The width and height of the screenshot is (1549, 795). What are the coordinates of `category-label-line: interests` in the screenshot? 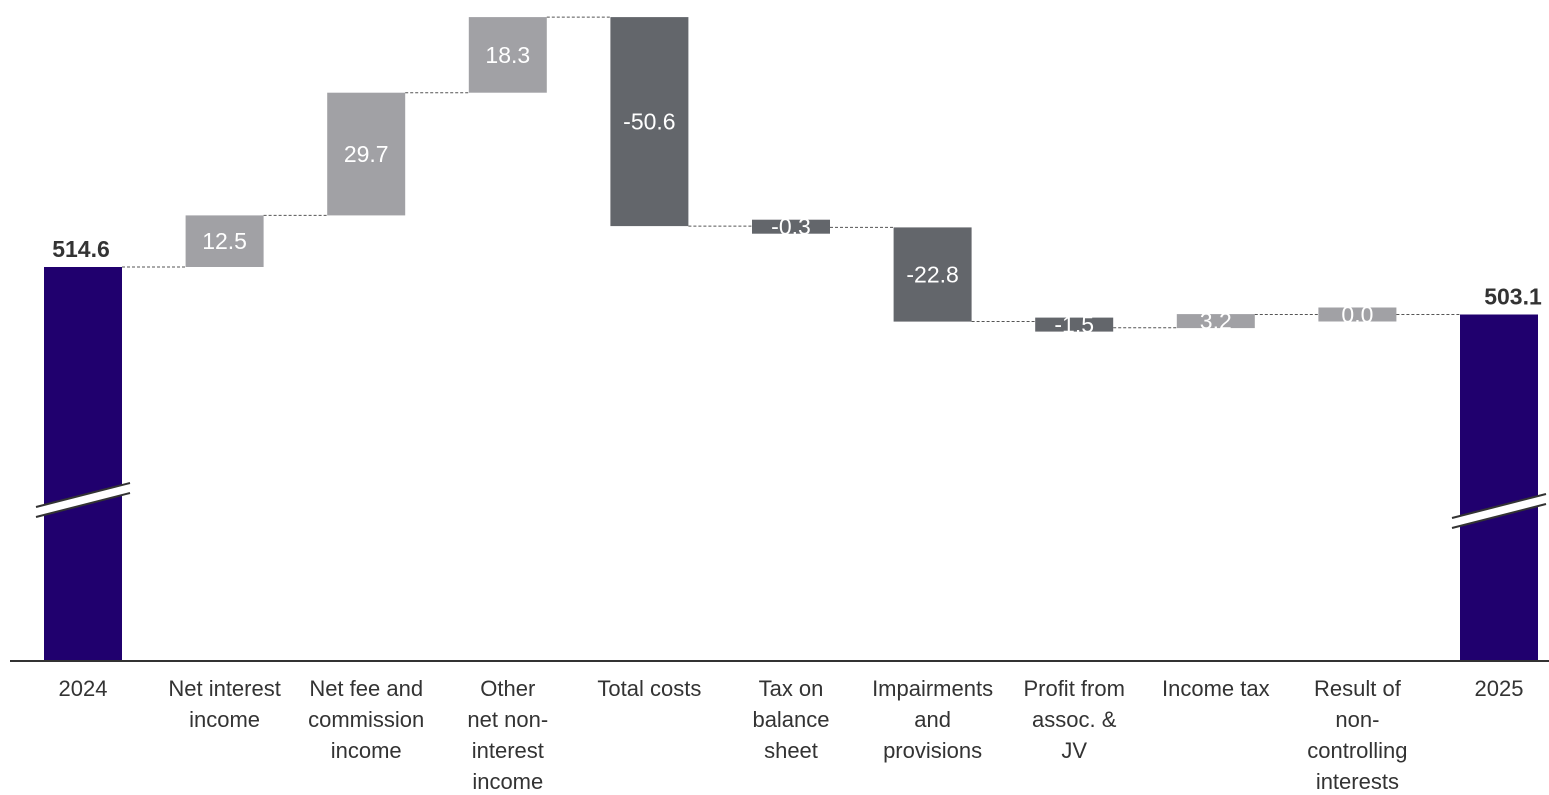 It's located at (1357, 781).